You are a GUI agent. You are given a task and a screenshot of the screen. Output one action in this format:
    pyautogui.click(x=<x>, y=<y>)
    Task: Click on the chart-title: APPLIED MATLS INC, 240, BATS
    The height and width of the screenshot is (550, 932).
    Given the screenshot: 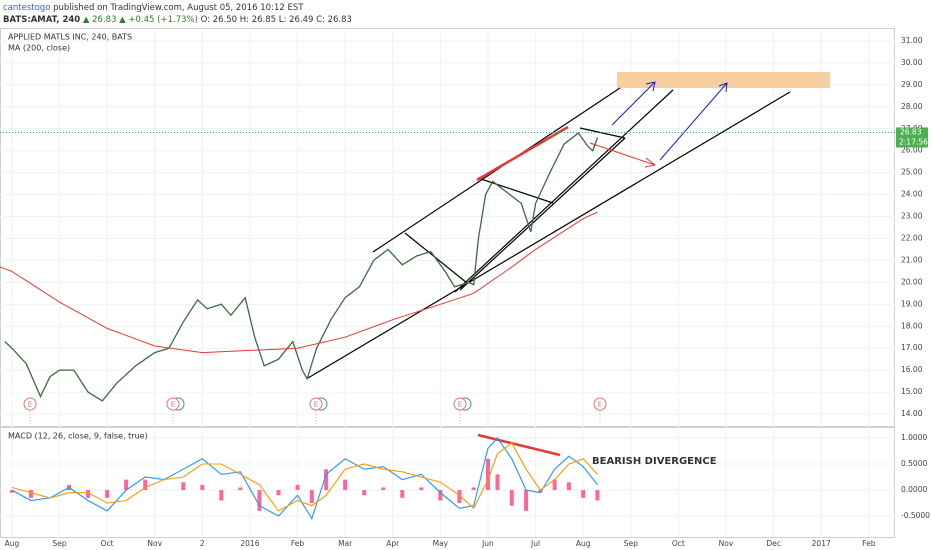 What is the action you would take?
    pyautogui.click(x=70, y=37)
    